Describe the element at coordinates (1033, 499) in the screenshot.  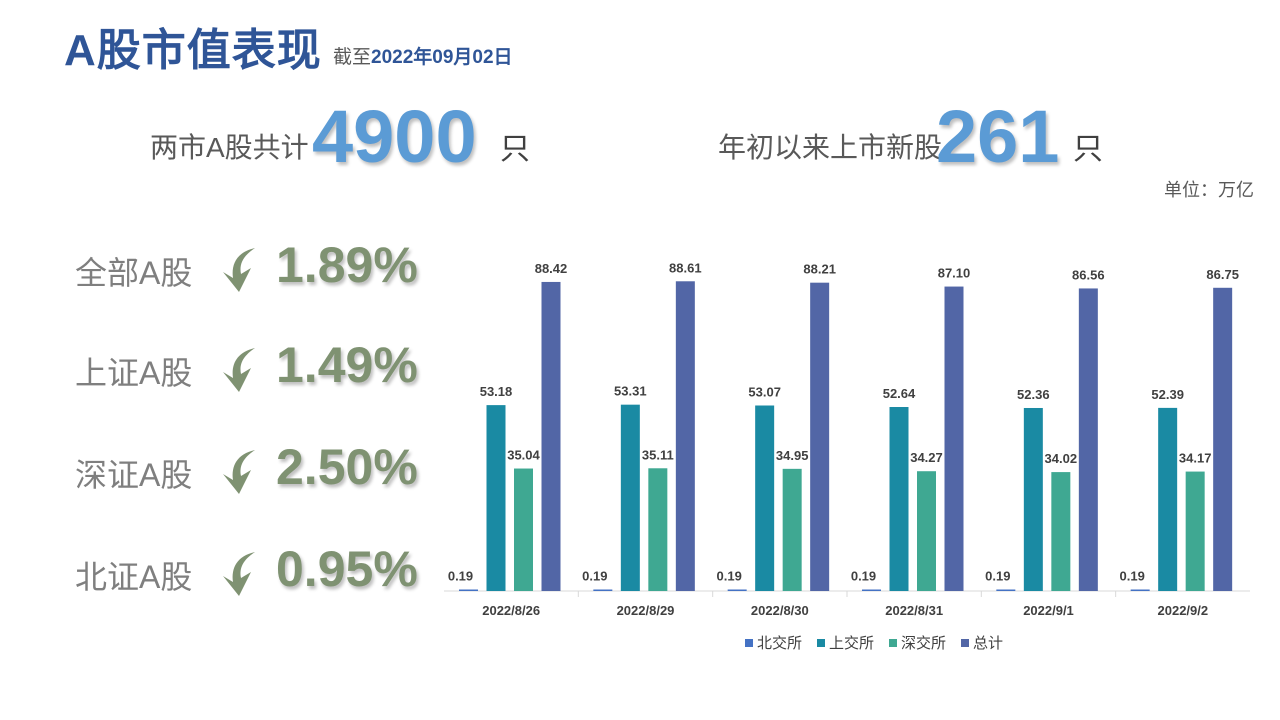
I see `bar-上交所-2022/9/1` at that location.